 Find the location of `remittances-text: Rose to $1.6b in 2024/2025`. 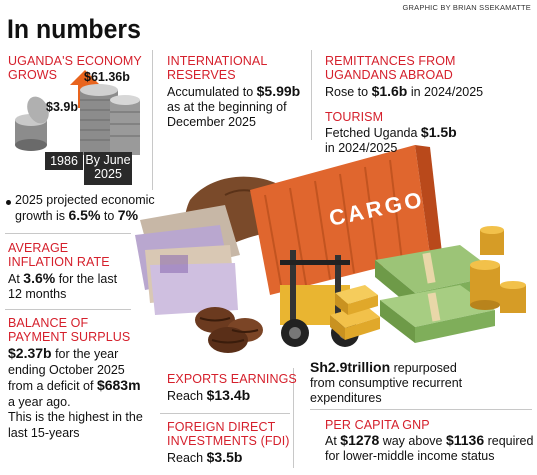

remittances-text: Rose to $1.6b in 2024/2025 is located at coordinates (404, 91).